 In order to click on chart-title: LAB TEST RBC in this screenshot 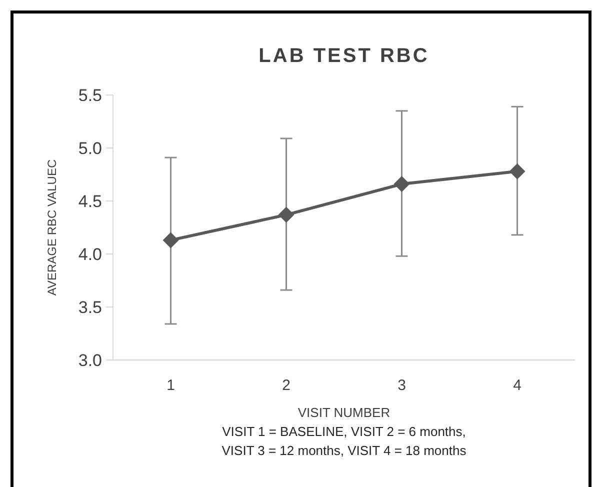, I will do `click(344, 56)`.